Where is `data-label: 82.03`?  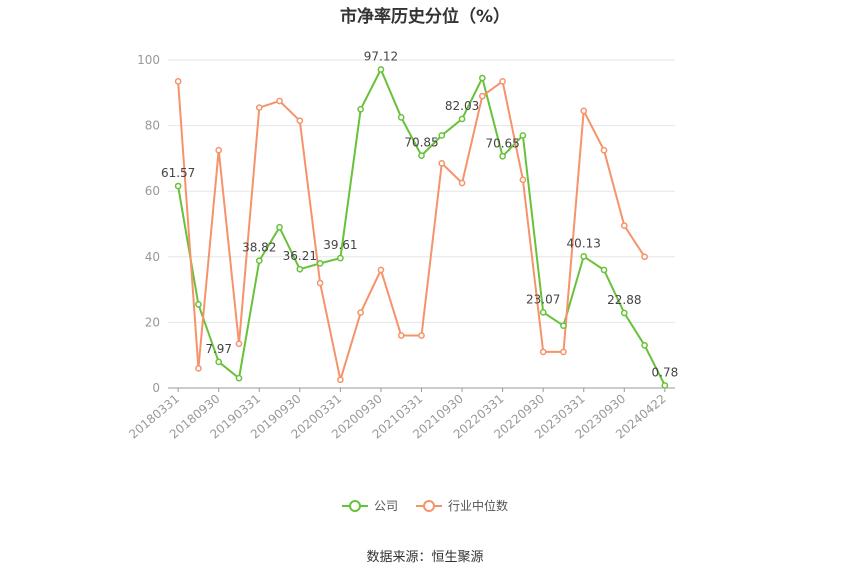
data-label: 82.03 is located at coordinates (462, 106).